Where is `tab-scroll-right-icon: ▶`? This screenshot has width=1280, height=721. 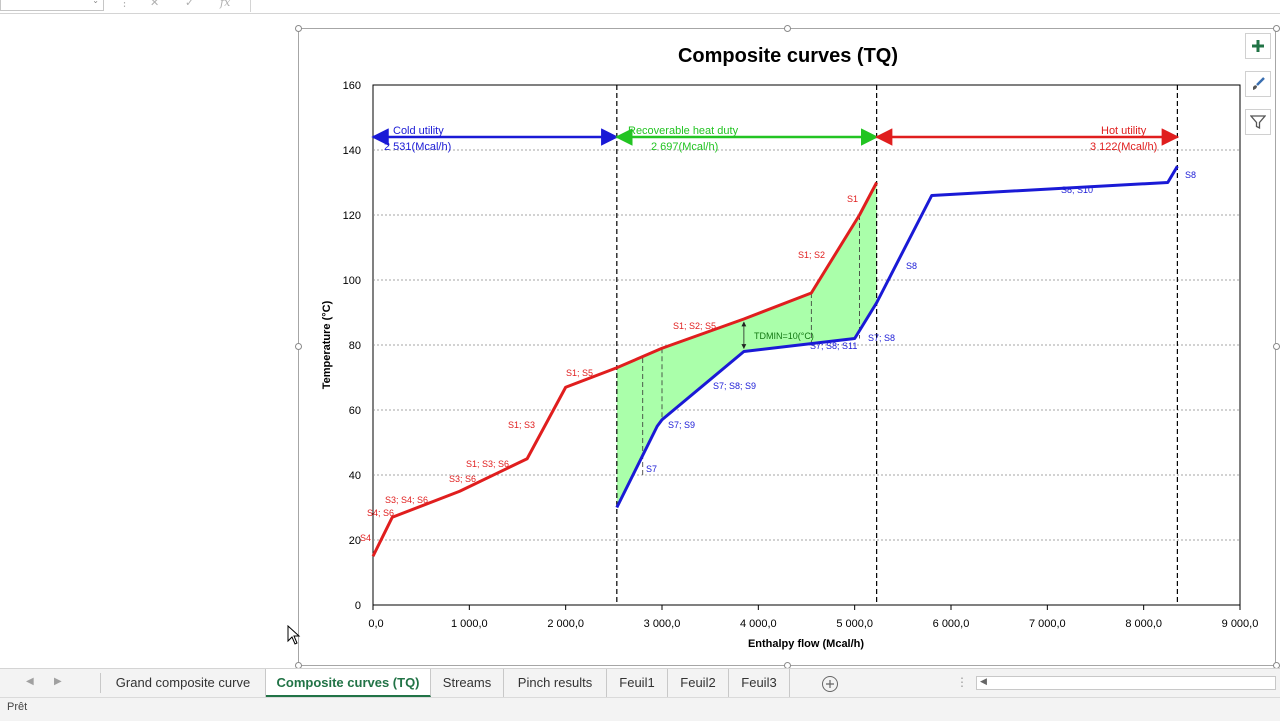
tab-scroll-right-icon: ▶ is located at coordinates (58, 681).